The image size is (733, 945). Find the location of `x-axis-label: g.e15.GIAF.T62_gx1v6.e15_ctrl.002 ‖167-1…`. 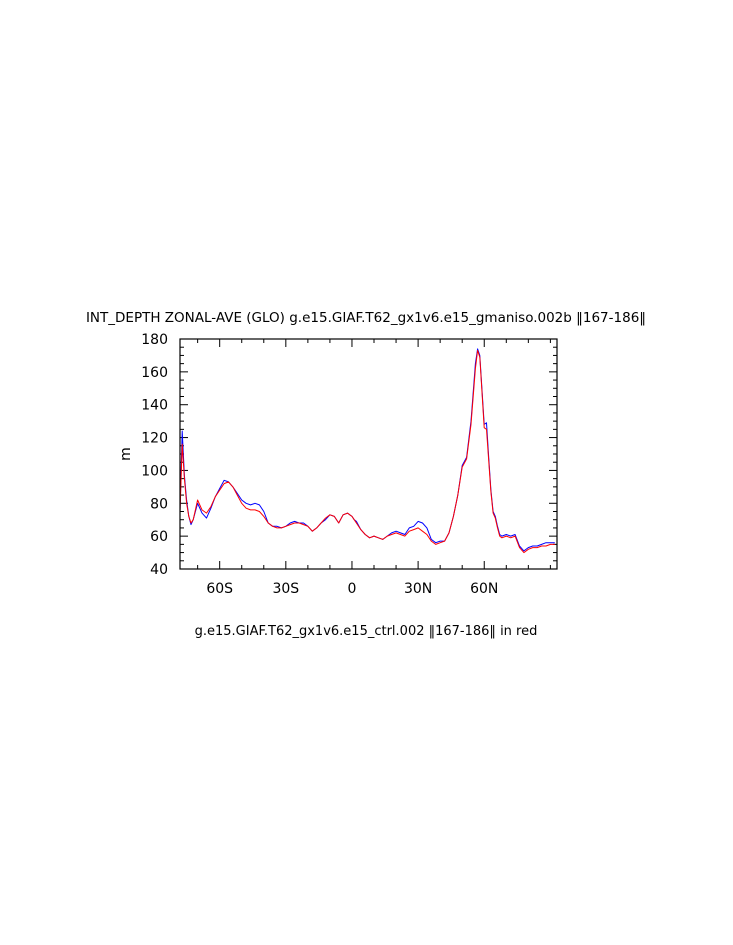

x-axis-label: g.e15.GIAF.T62_gx1v6.e15_ctrl.002 ‖167-1… is located at coordinates (366, 631).